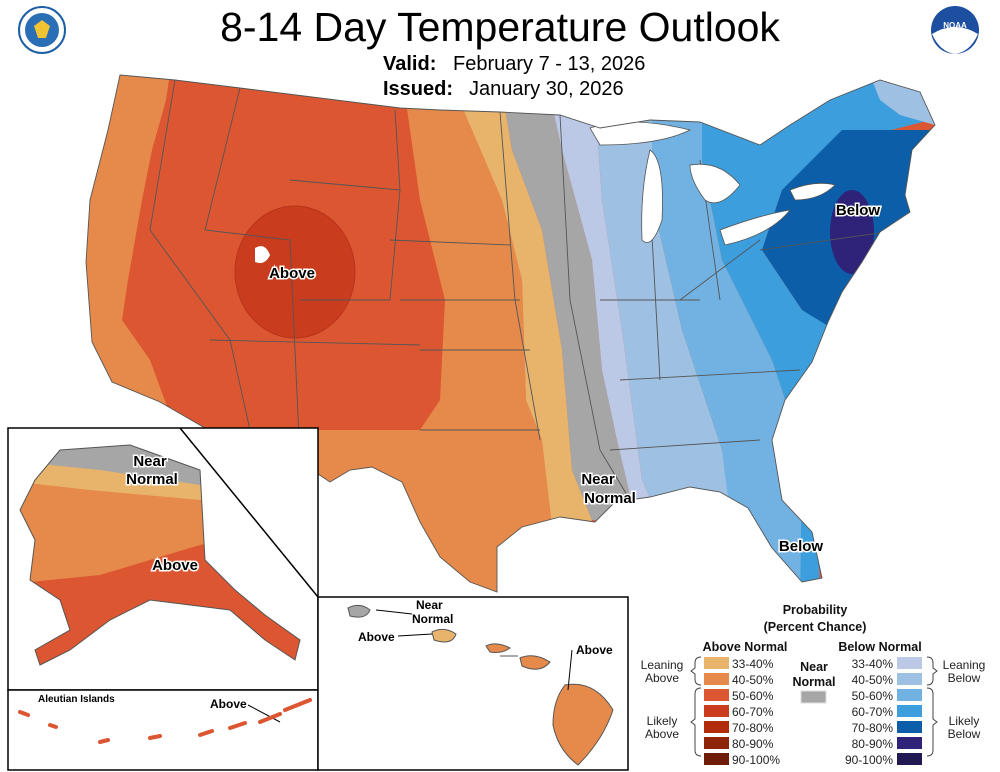 This screenshot has width=1000, height=772. Describe the element at coordinates (163, 730) in the screenshot. I see `aleutian-inset: Aleutian Islands Above` at that location.